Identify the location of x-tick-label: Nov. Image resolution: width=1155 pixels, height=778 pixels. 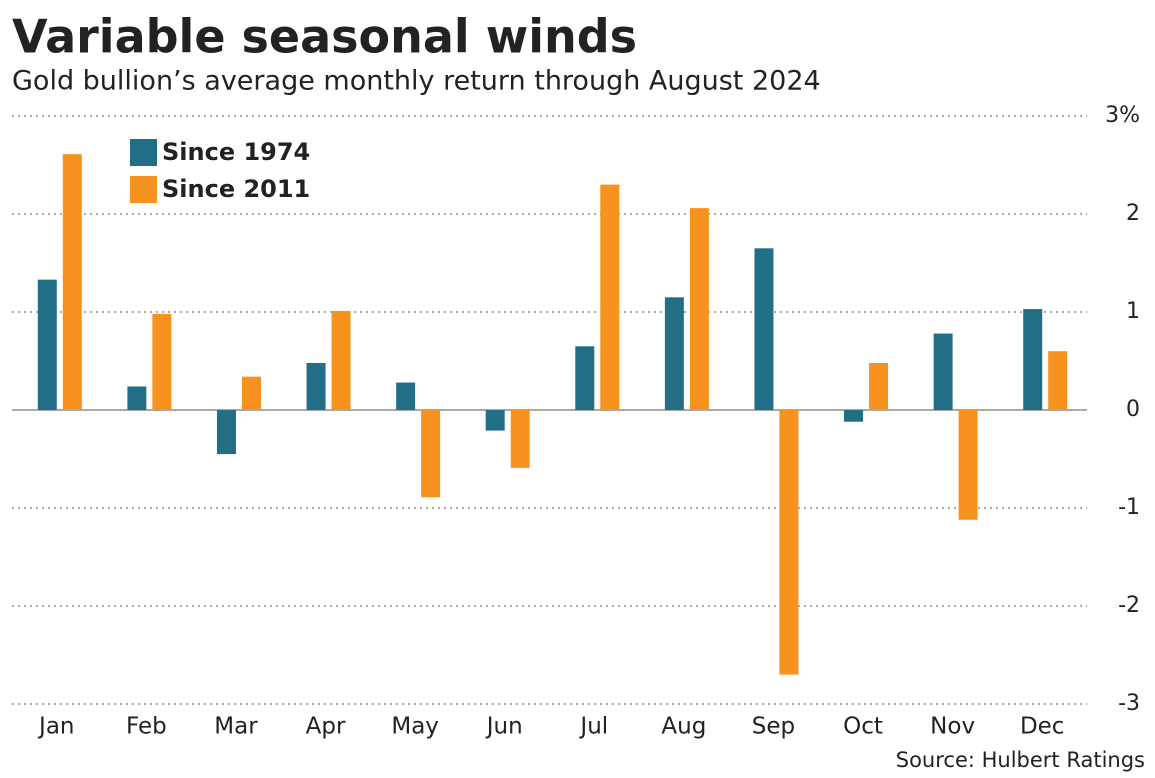
(952, 727).